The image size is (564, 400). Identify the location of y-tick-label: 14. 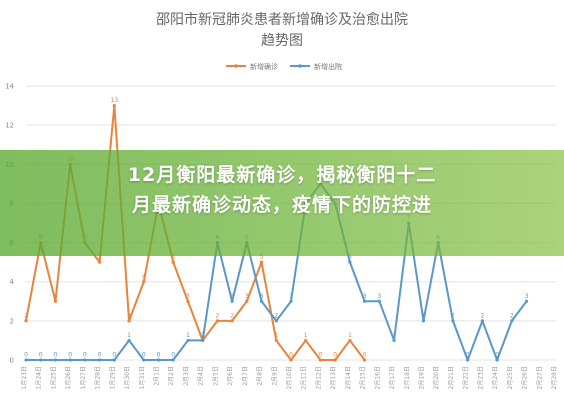
(9, 87).